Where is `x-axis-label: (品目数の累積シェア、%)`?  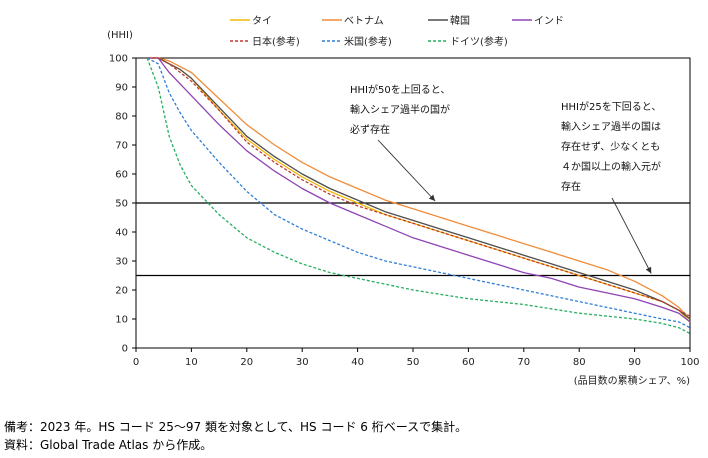 x-axis-label: (品目数の累積シェア、%) is located at coordinates (632, 380).